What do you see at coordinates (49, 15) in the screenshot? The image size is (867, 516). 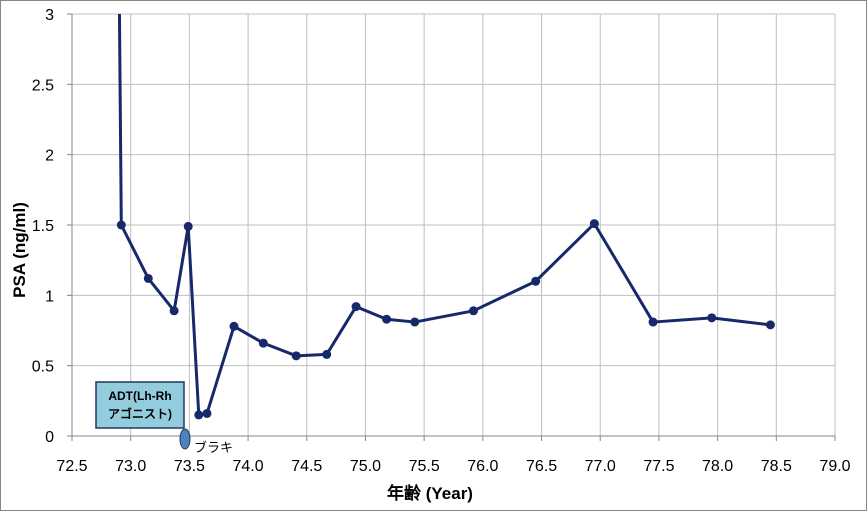 I see `y-tick-label: 3` at bounding box center [49, 15].